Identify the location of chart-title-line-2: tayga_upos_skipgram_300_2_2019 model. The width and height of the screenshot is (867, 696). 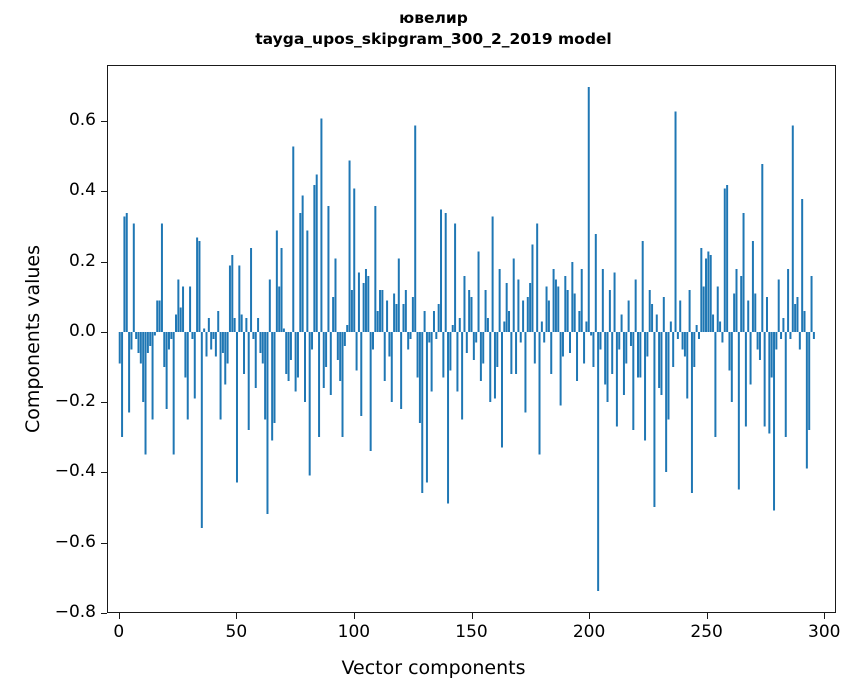
(433, 39).